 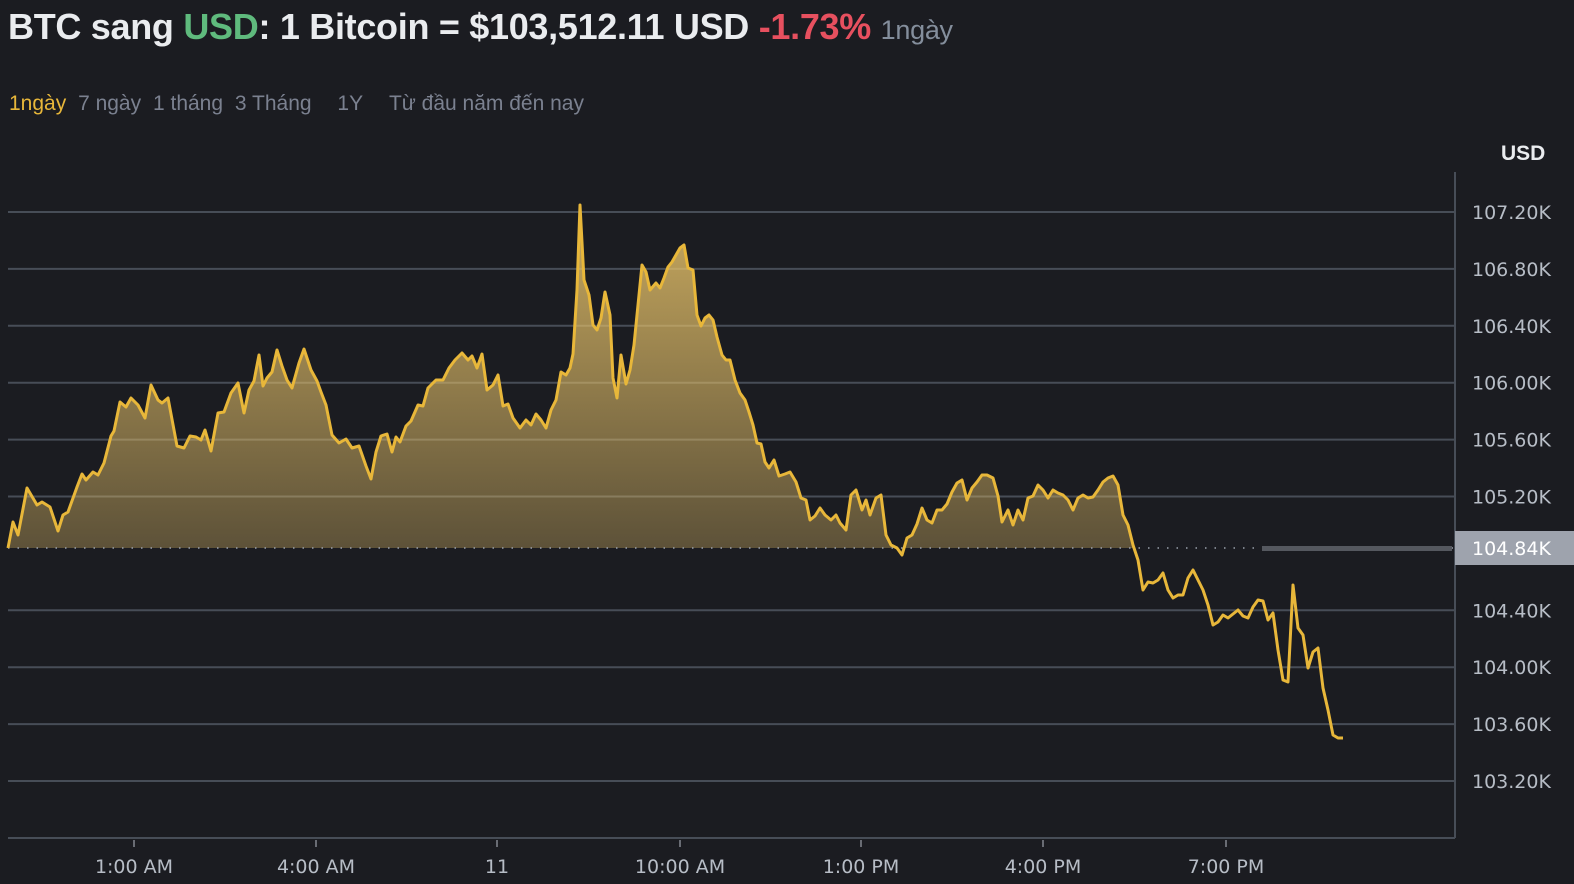 I want to click on current-price-tag, so click(x=1514, y=548).